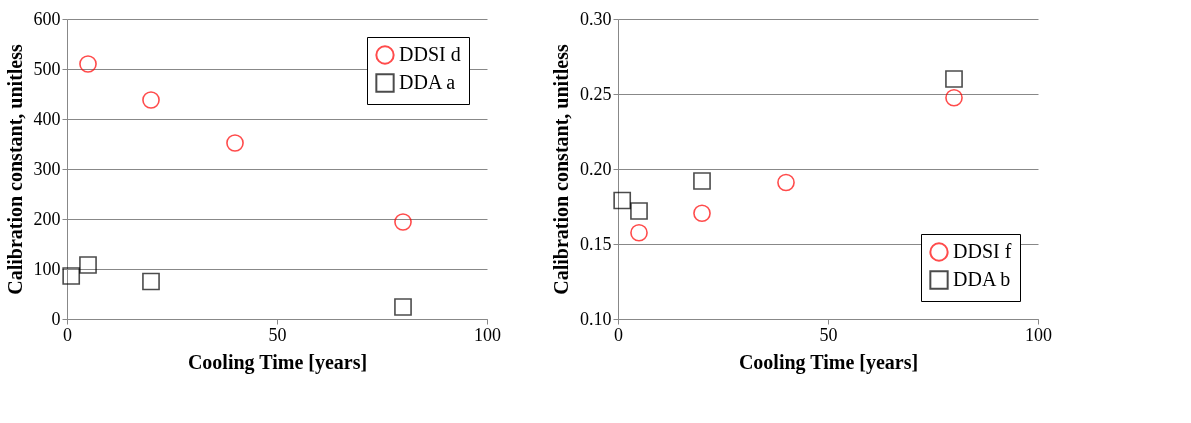 Image resolution: width=1191 pixels, height=423 pixels. I want to click on legend-label: DDA a, so click(427, 82).